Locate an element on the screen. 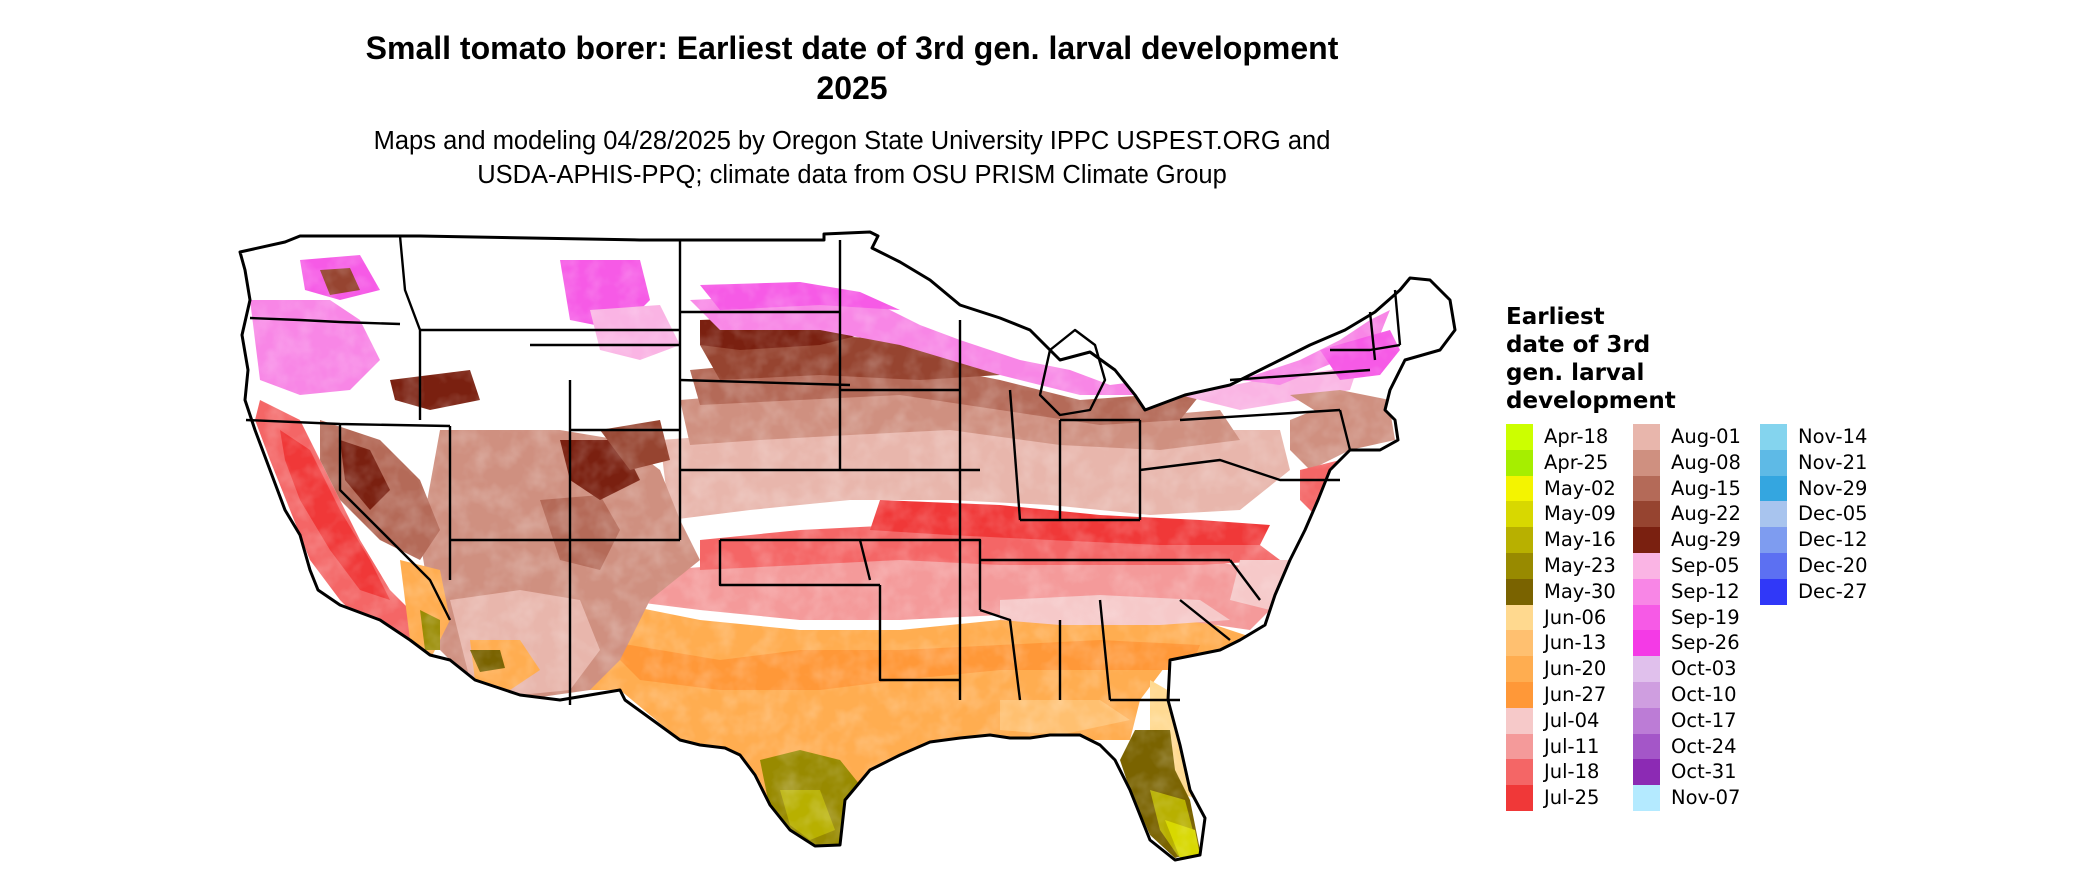  legend-item: Nov-07 is located at coordinates (1696, 798).